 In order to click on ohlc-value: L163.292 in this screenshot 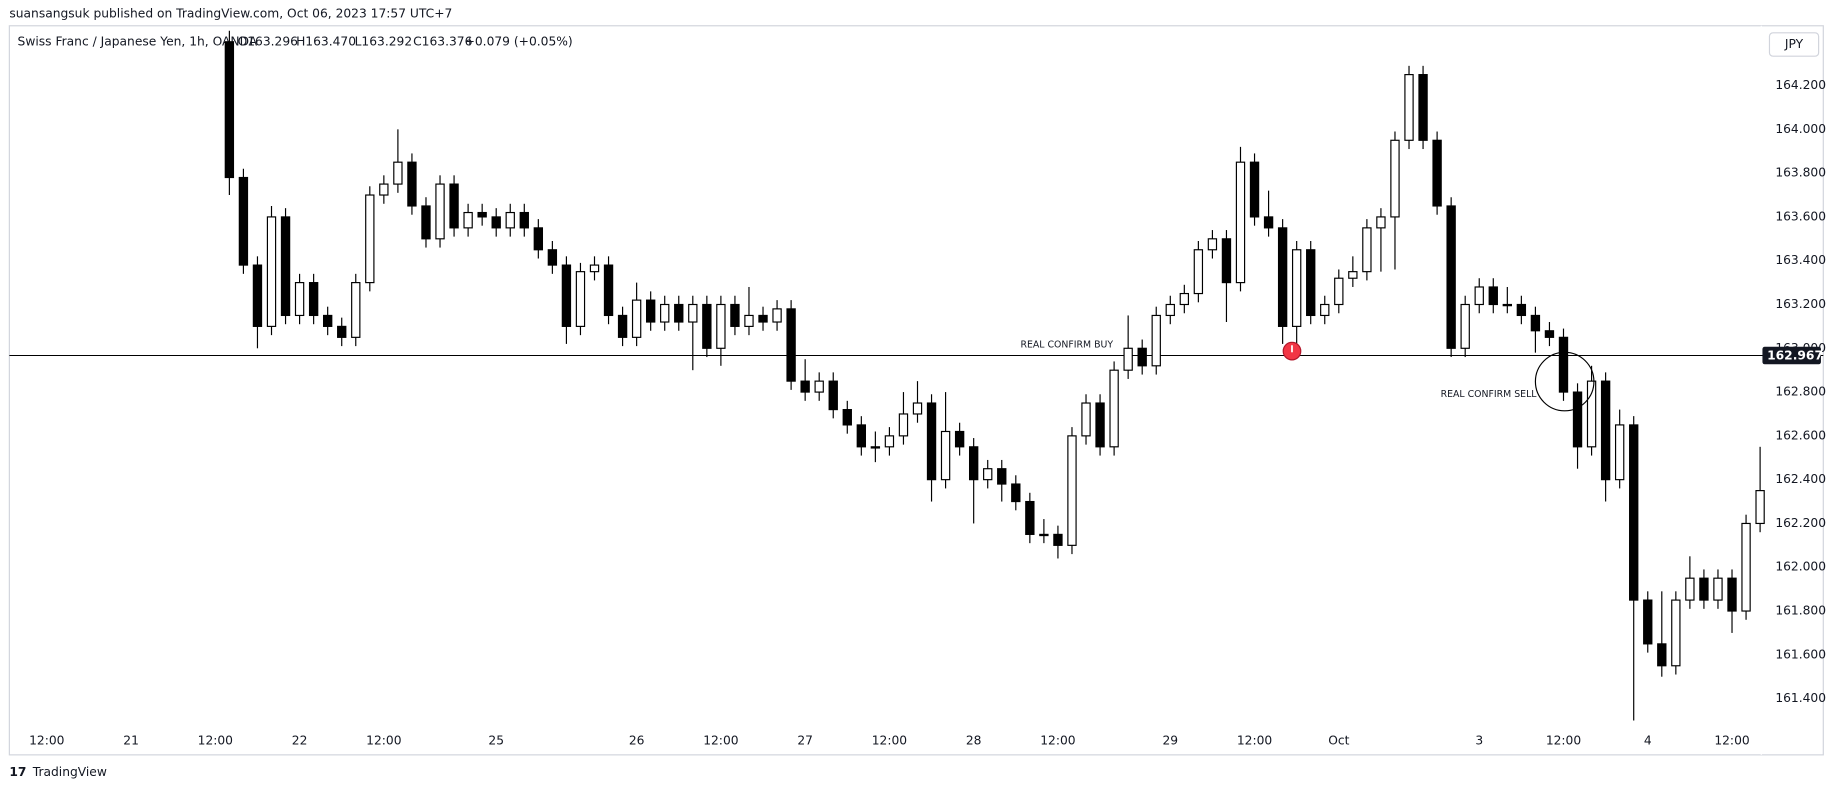, I will do `click(384, 42)`.